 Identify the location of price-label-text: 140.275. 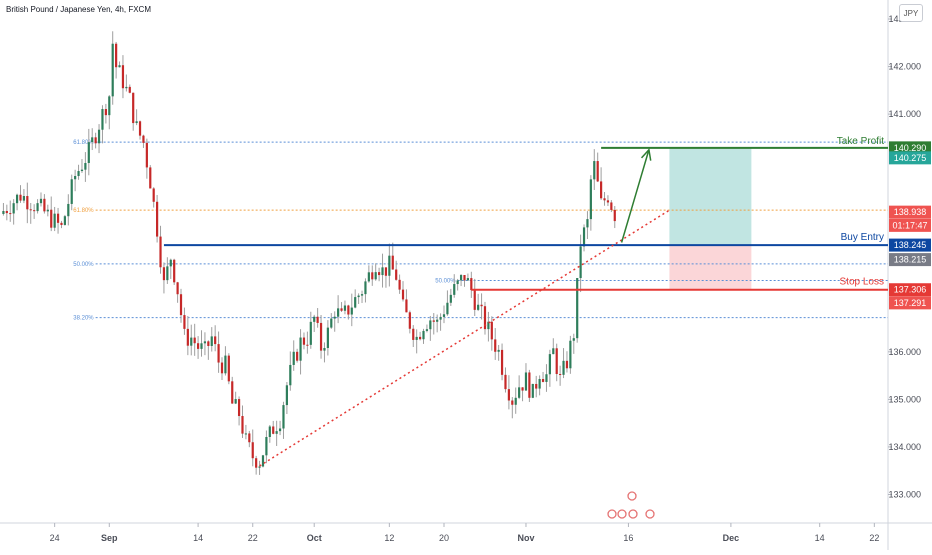
(910, 158).